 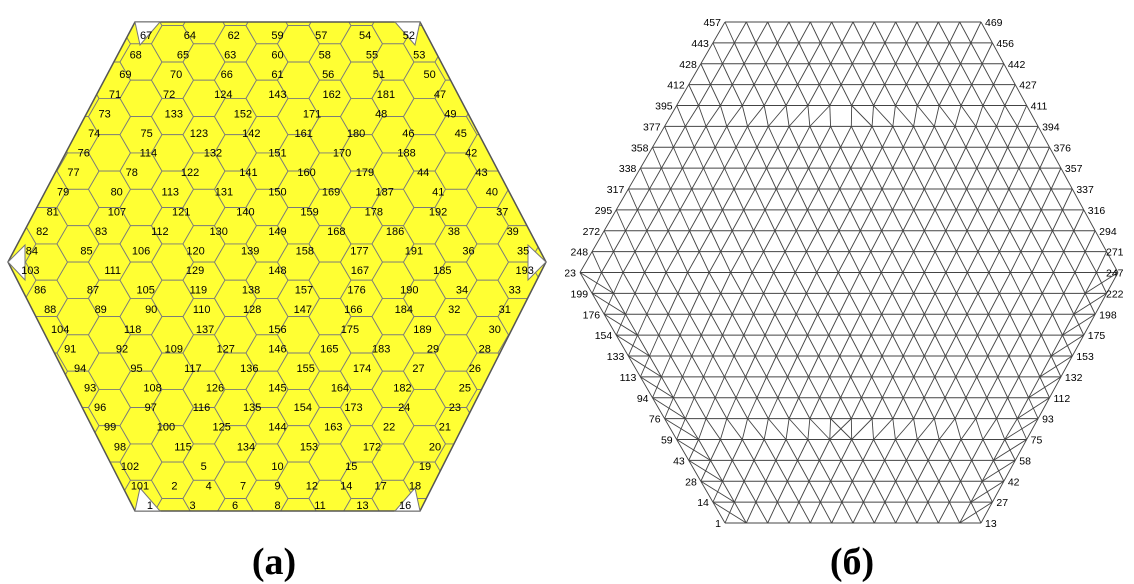 What do you see at coordinates (205, 330) in the screenshot?
I see `cell-number: 137` at bounding box center [205, 330].